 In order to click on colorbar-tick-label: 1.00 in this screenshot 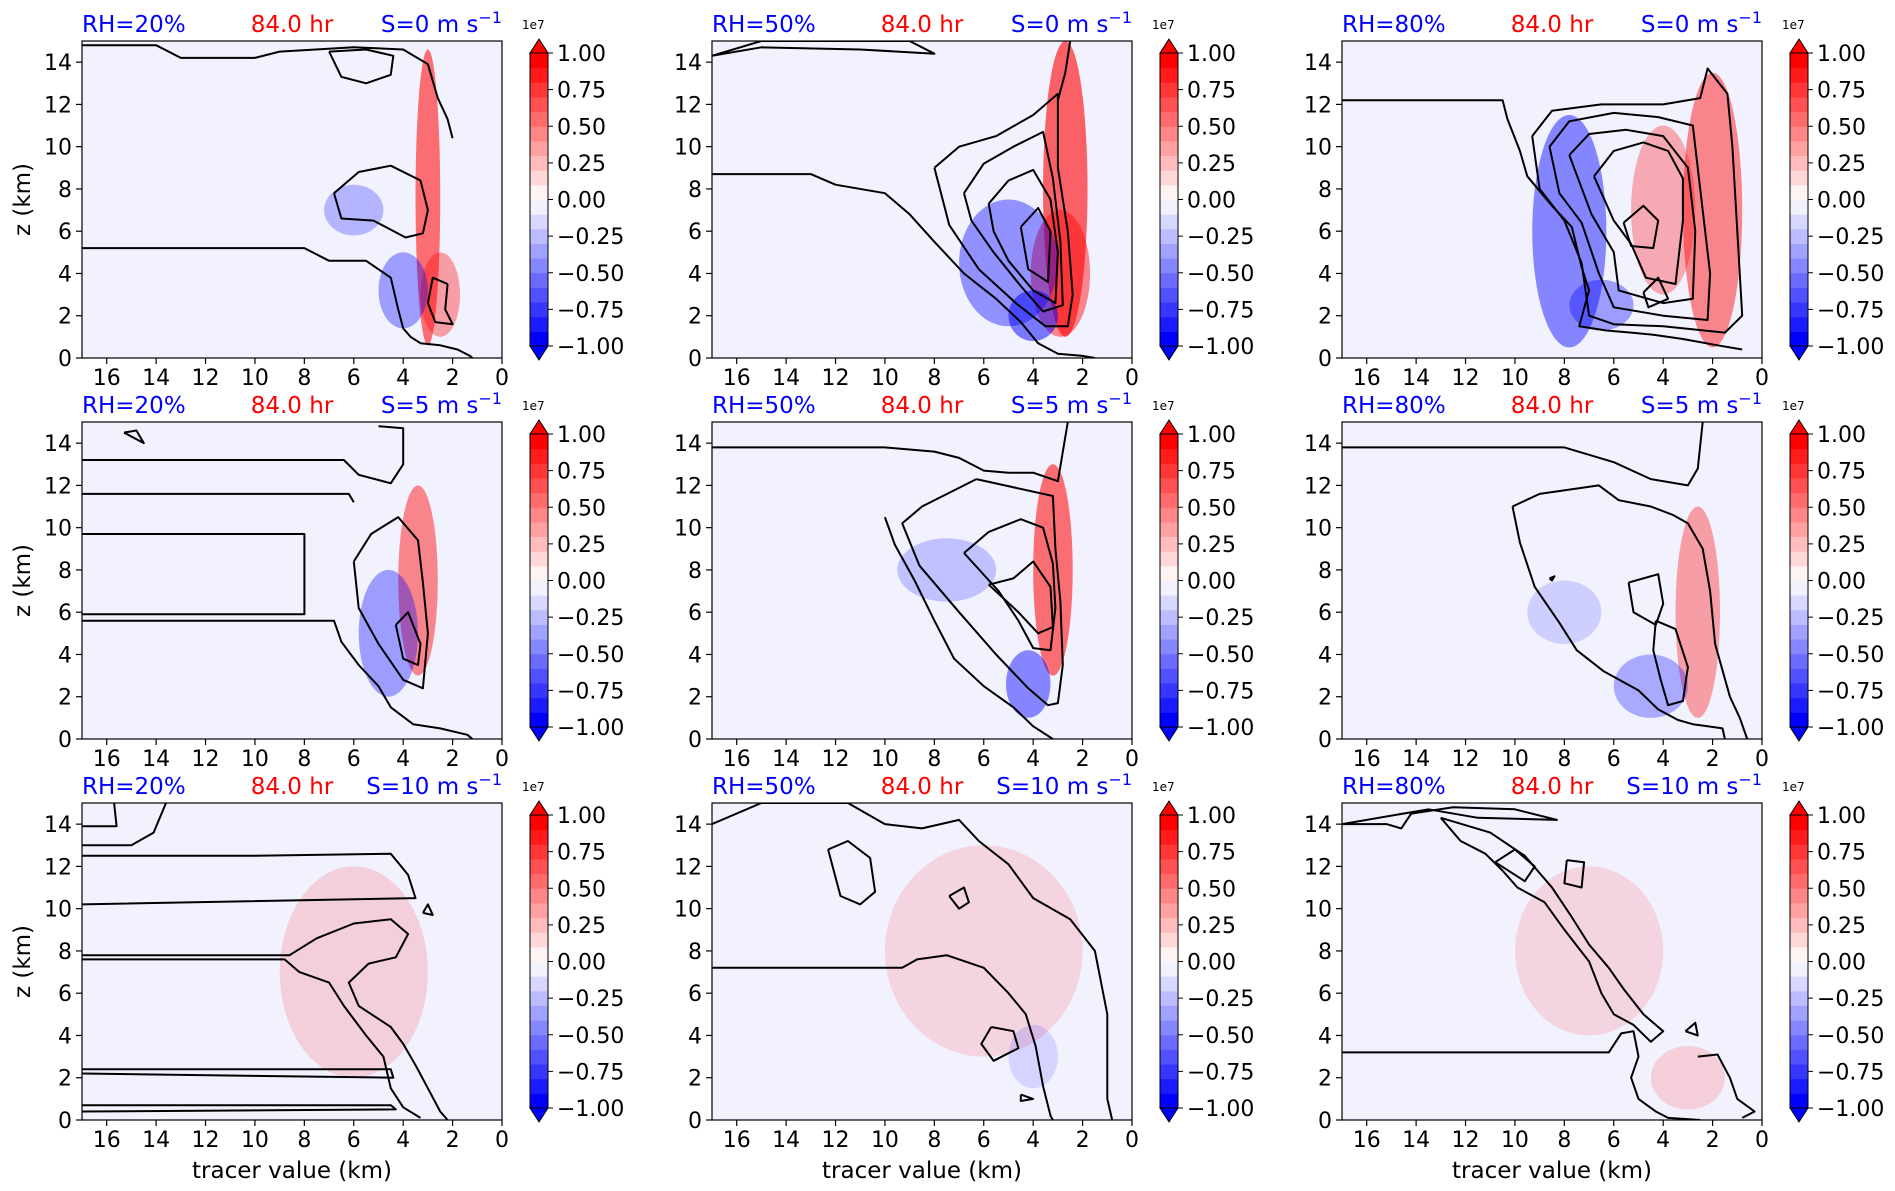, I will do `click(581, 816)`.